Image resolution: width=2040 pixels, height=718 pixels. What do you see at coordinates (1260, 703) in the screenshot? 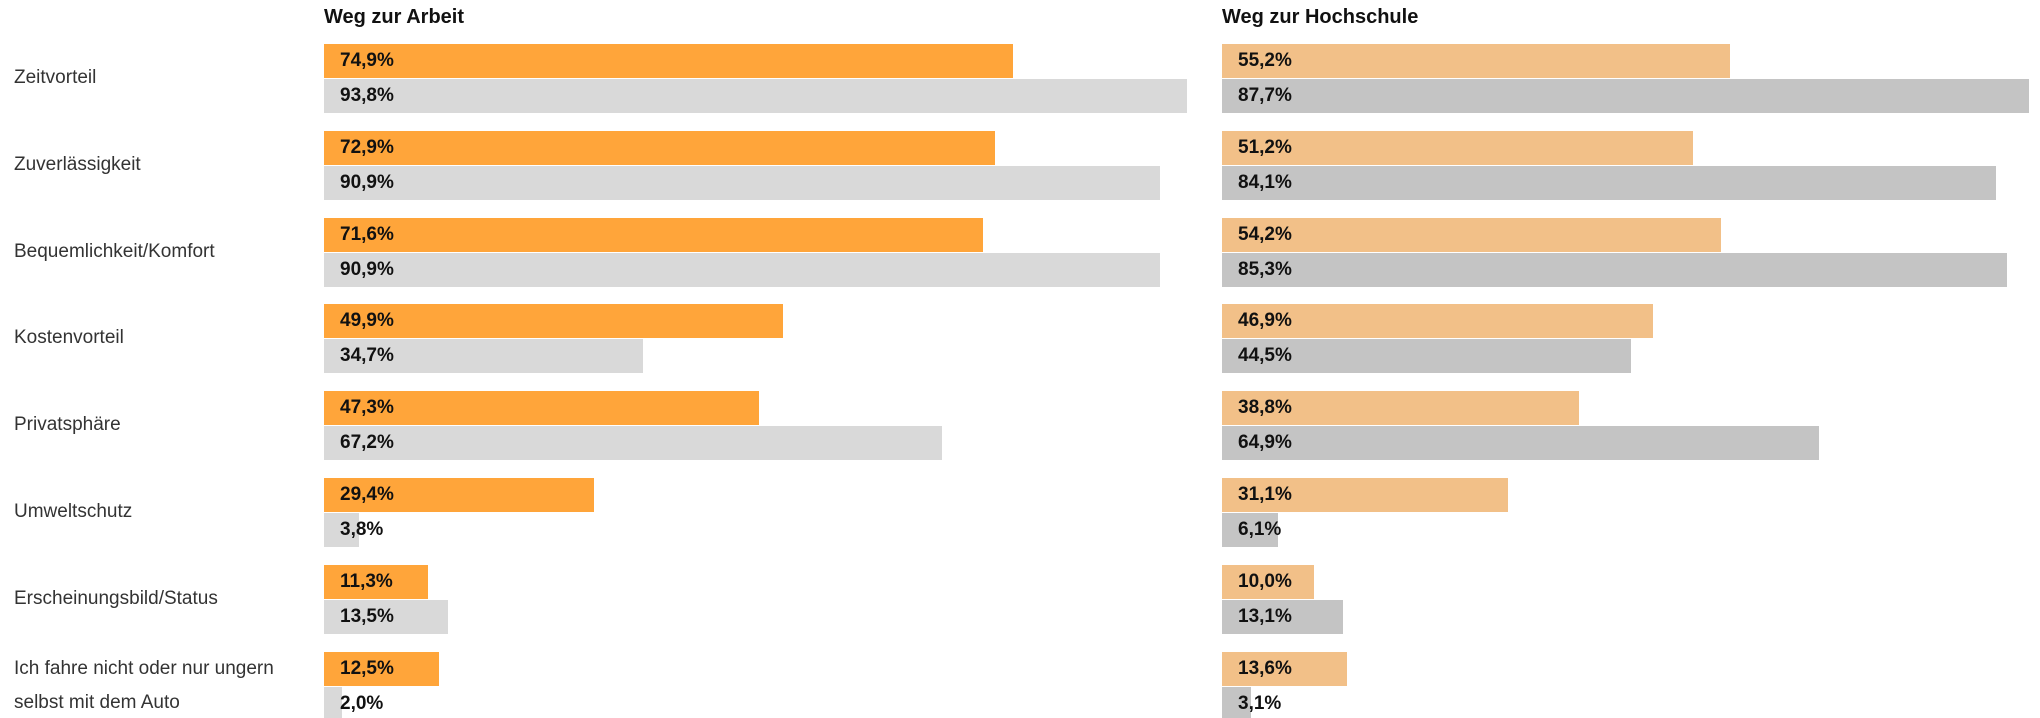
I see `value-label: 3,1%` at bounding box center [1260, 703].